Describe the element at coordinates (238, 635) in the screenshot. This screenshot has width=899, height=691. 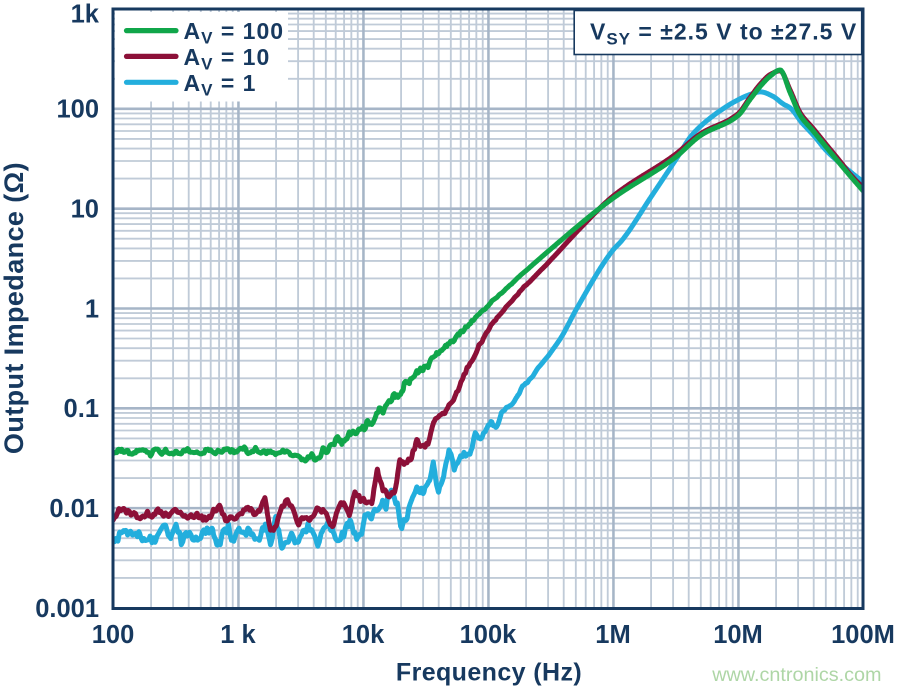
I see `svg-text: 1 k` at that location.